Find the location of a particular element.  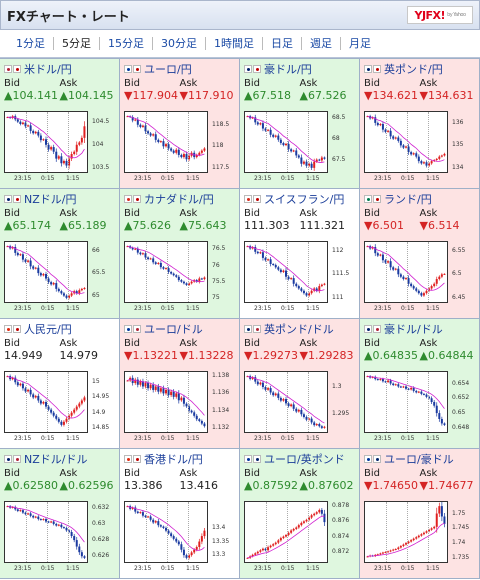

pair-name-link: カナダドル/円 is located at coordinates (179, 199).